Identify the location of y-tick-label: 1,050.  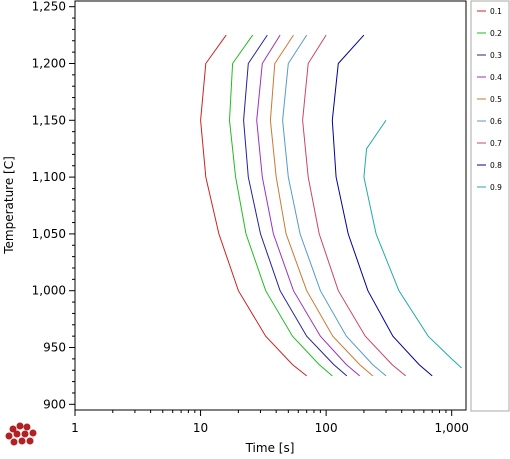
(49, 234).